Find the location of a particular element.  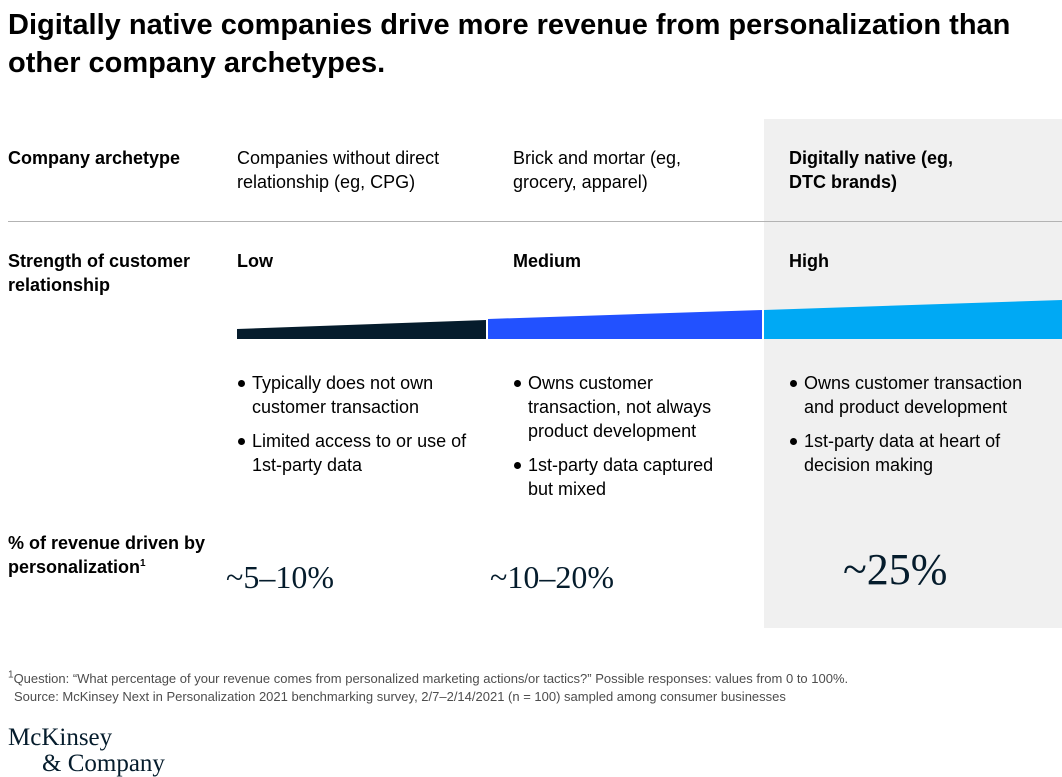

revenue-value-digitally-native: ~25% is located at coordinates (895, 569).